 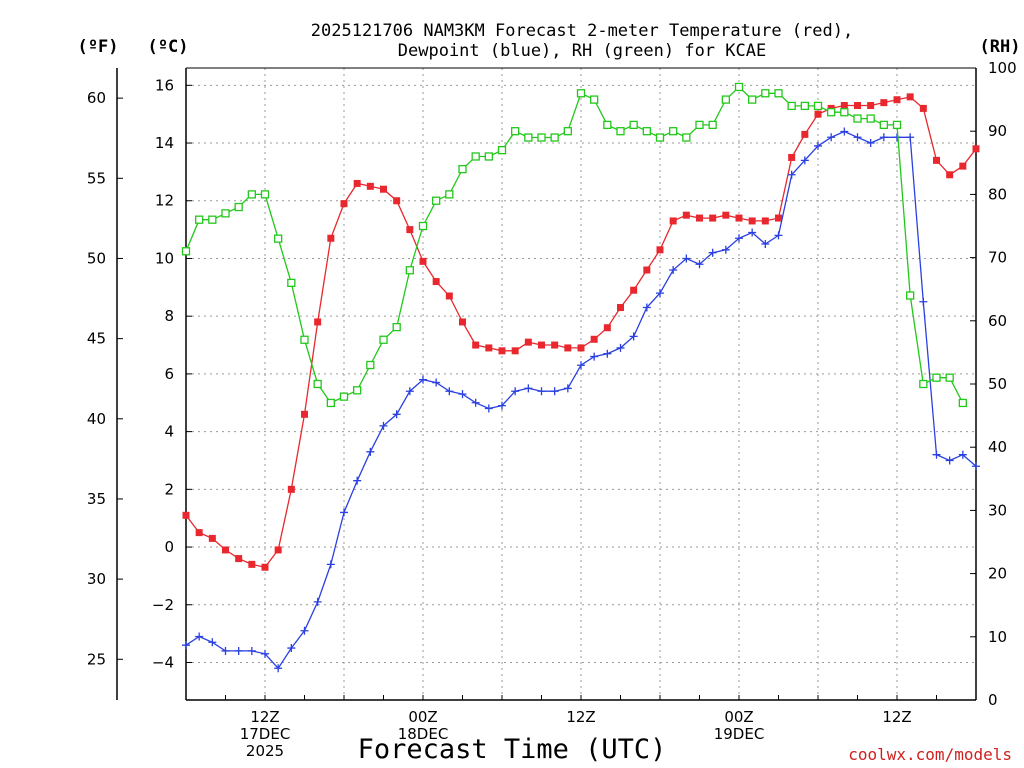 What do you see at coordinates (930, 754) in the screenshot?
I see `credit-link: coolwx.com/models` at bounding box center [930, 754].